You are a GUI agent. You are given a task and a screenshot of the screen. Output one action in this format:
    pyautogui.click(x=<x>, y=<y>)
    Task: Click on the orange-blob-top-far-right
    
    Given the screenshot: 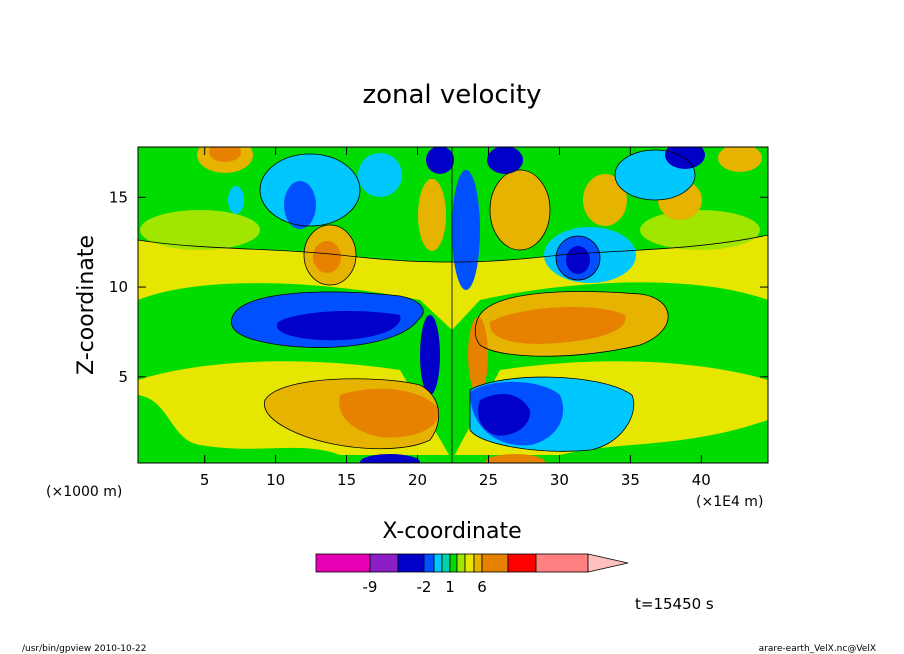 What is the action you would take?
    pyautogui.click(x=740, y=159)
    